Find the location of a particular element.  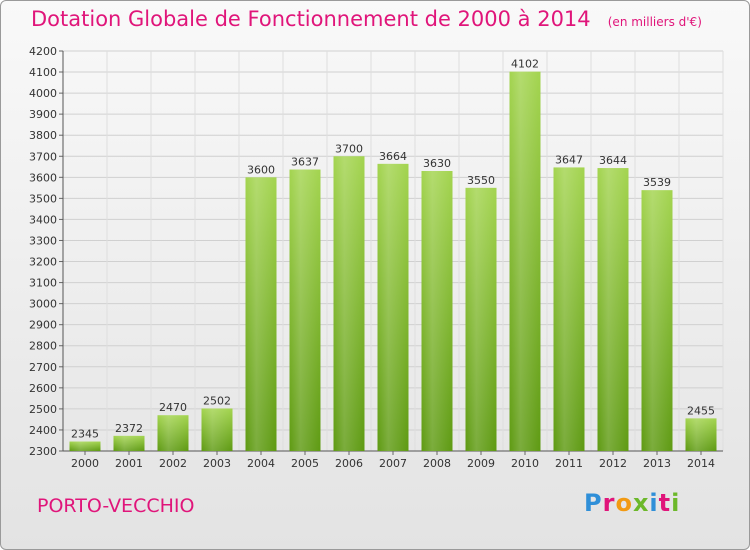

y-tick-label: 4000 is located at coordinates (43, 93).